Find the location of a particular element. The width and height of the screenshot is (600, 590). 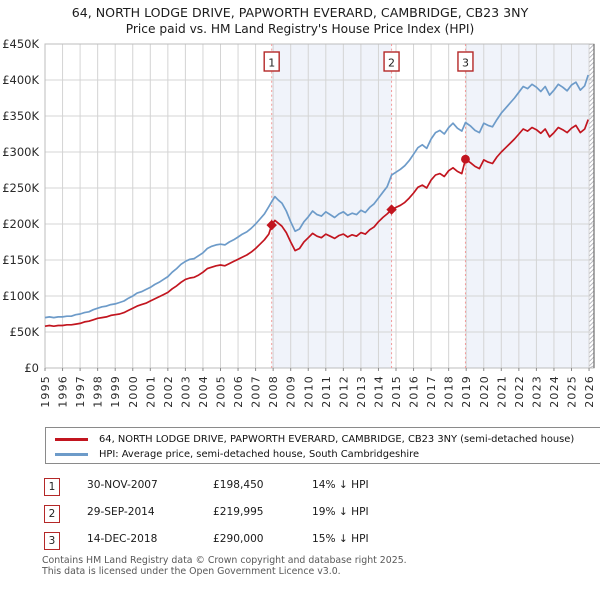

x-axis-label: 2016 is located at coordinates (414, 391).